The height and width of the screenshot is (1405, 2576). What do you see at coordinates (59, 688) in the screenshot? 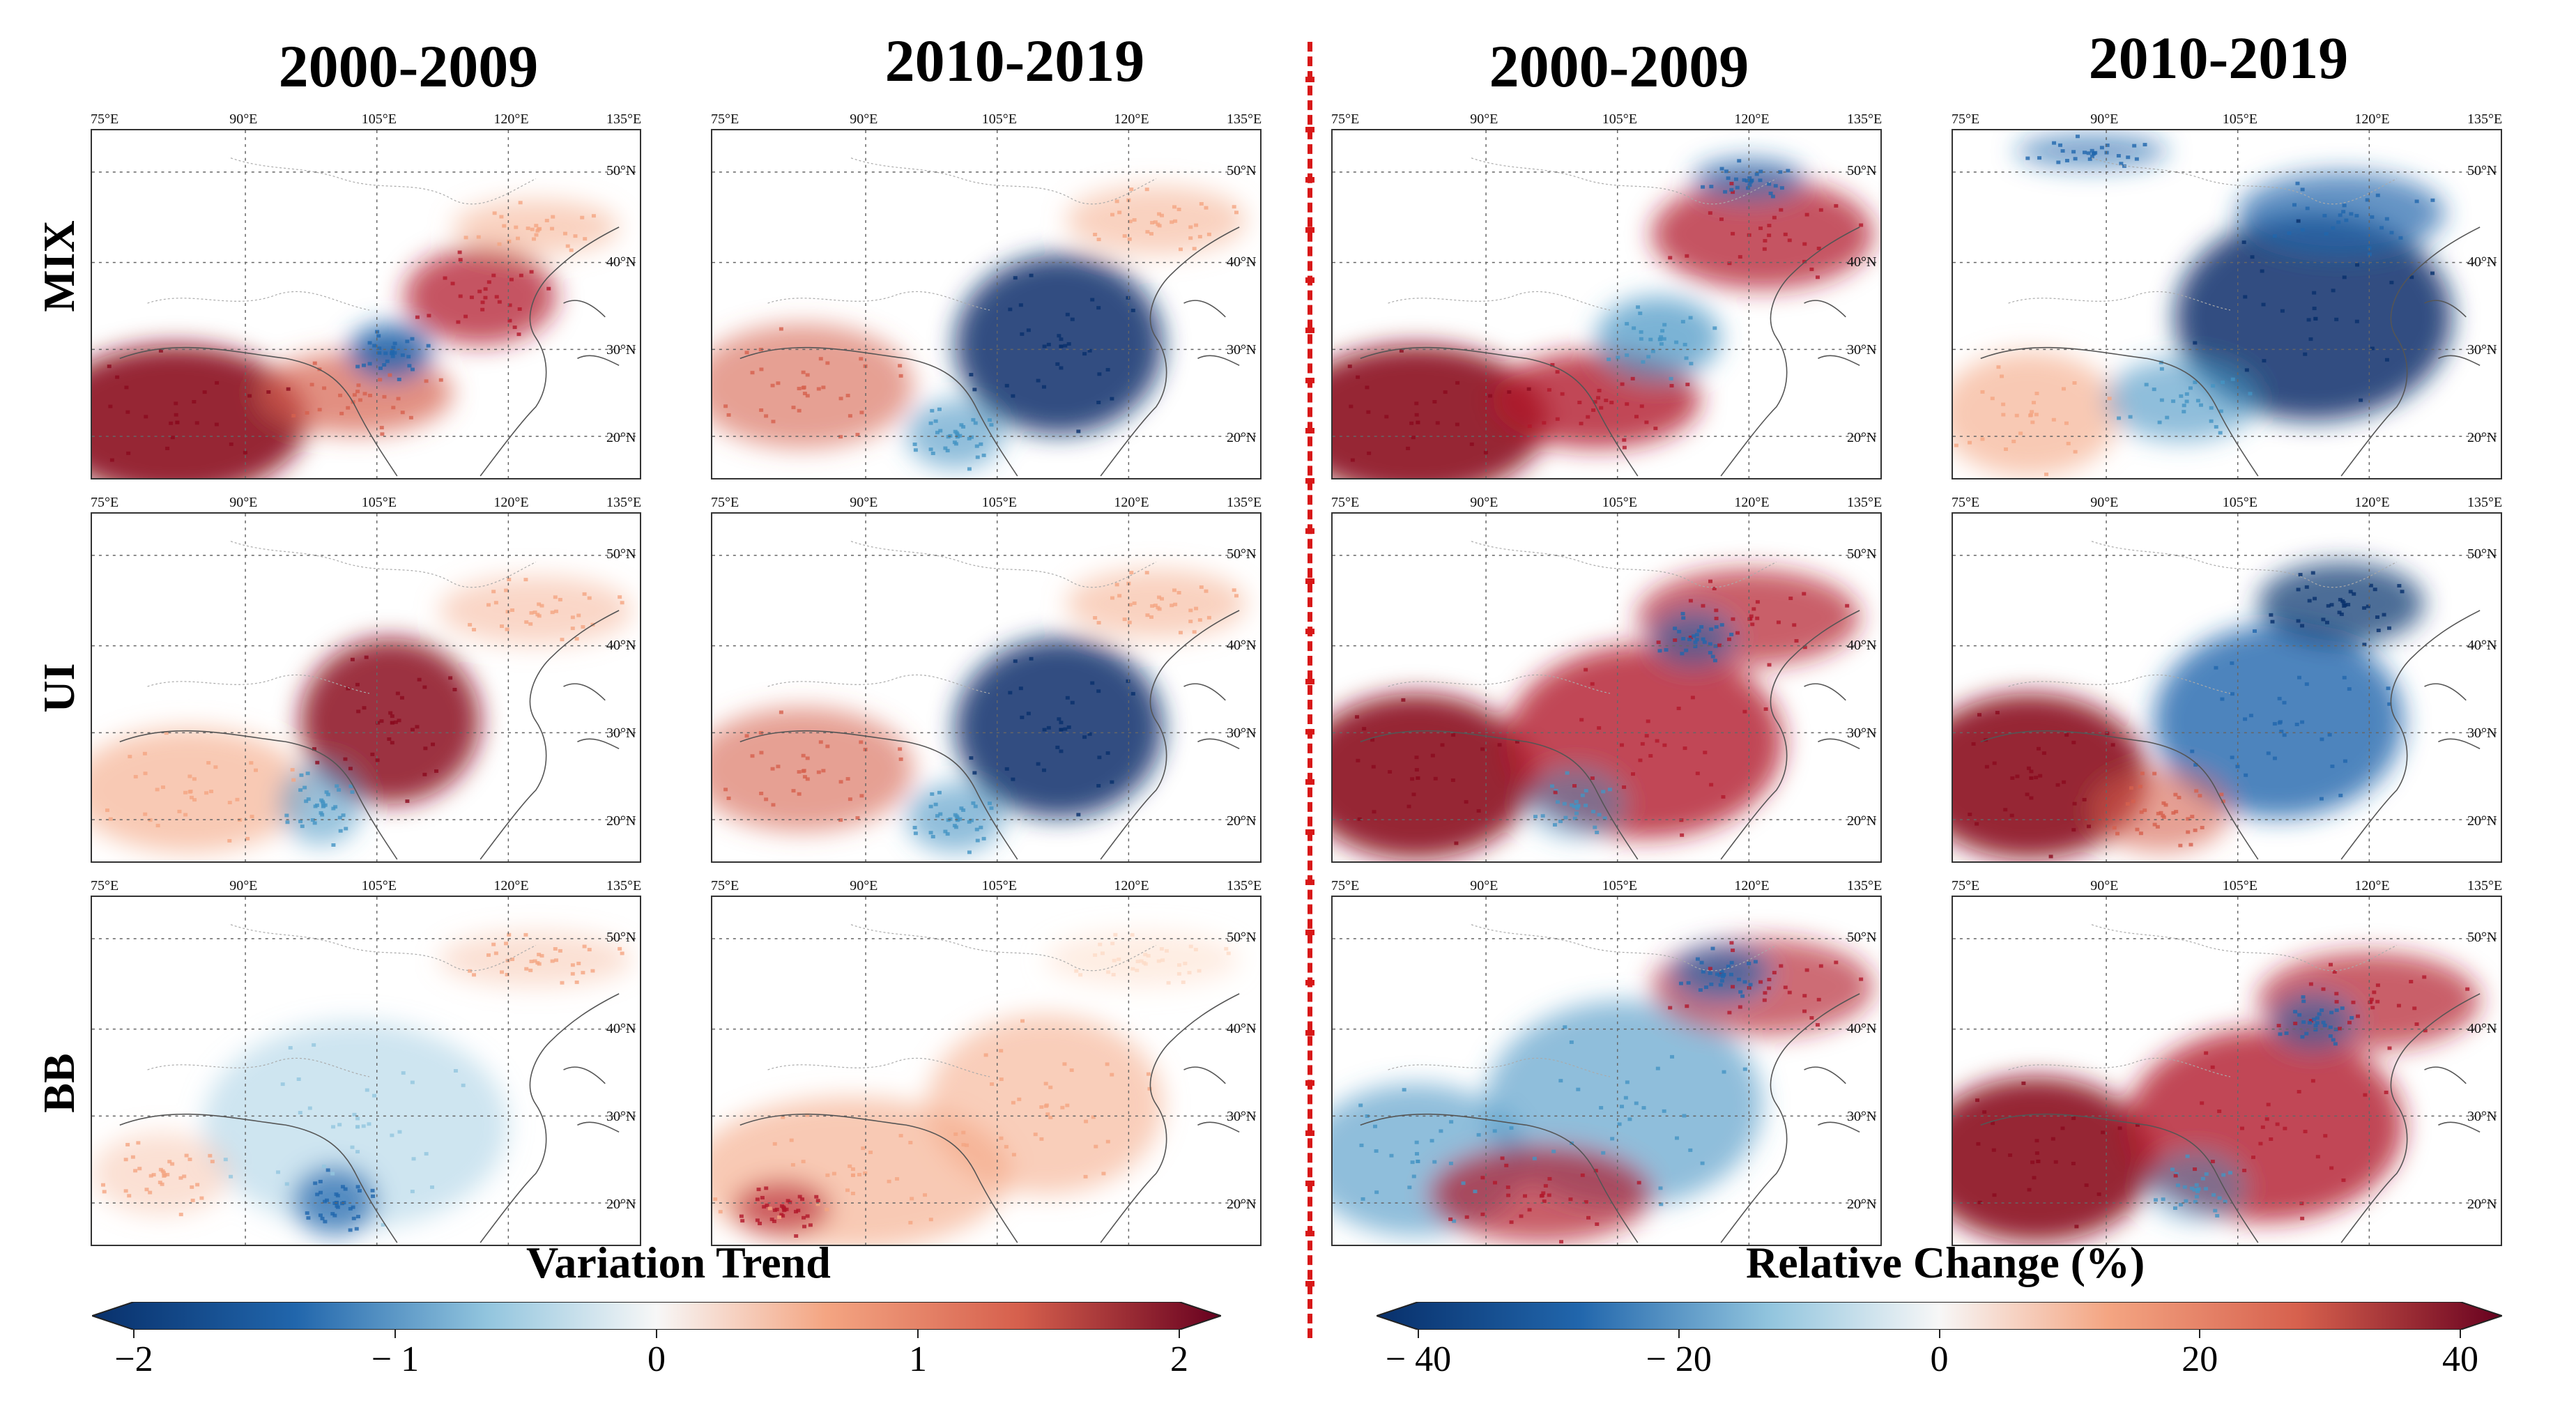
I see `row-label-ui: UI` at bounding box center [59, 688].